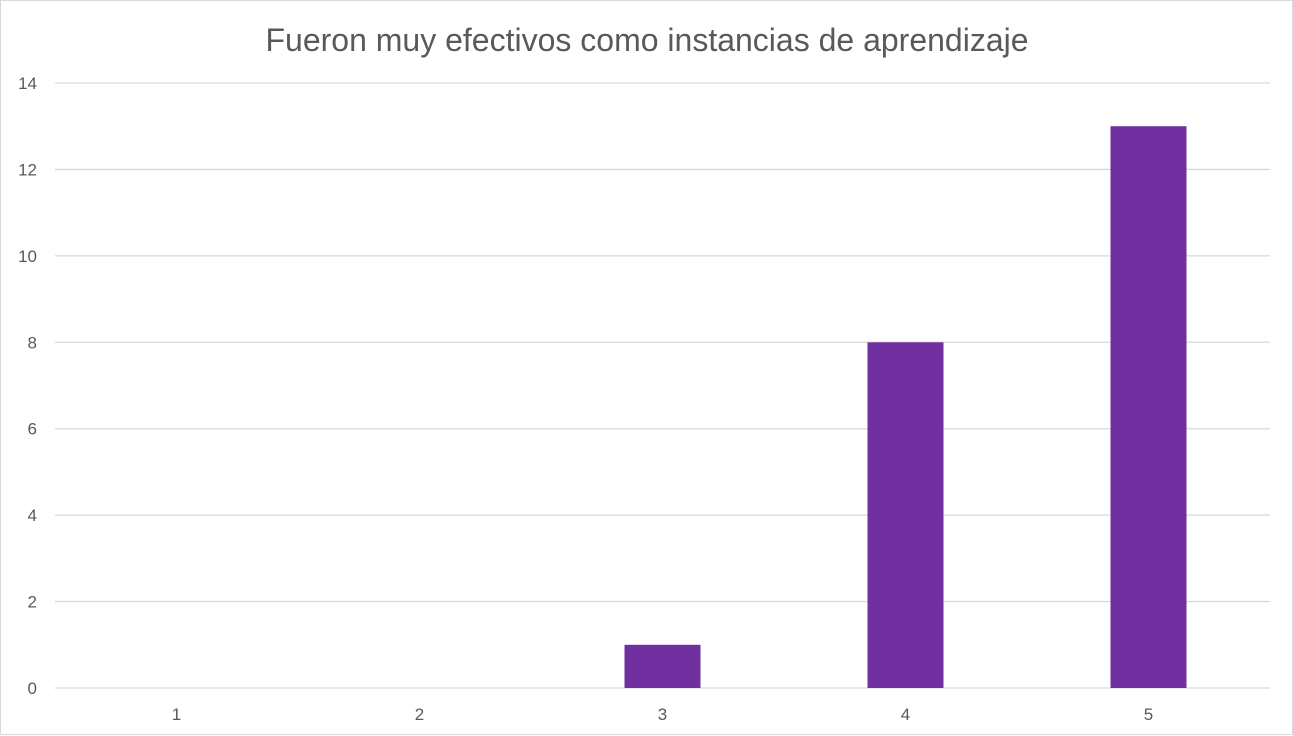 The image size is (1293, 736). What do you see at coordinates (1148, 714) in the screenshot?
I see `x-tick-label: 5` at bounding box center [1148, 714].